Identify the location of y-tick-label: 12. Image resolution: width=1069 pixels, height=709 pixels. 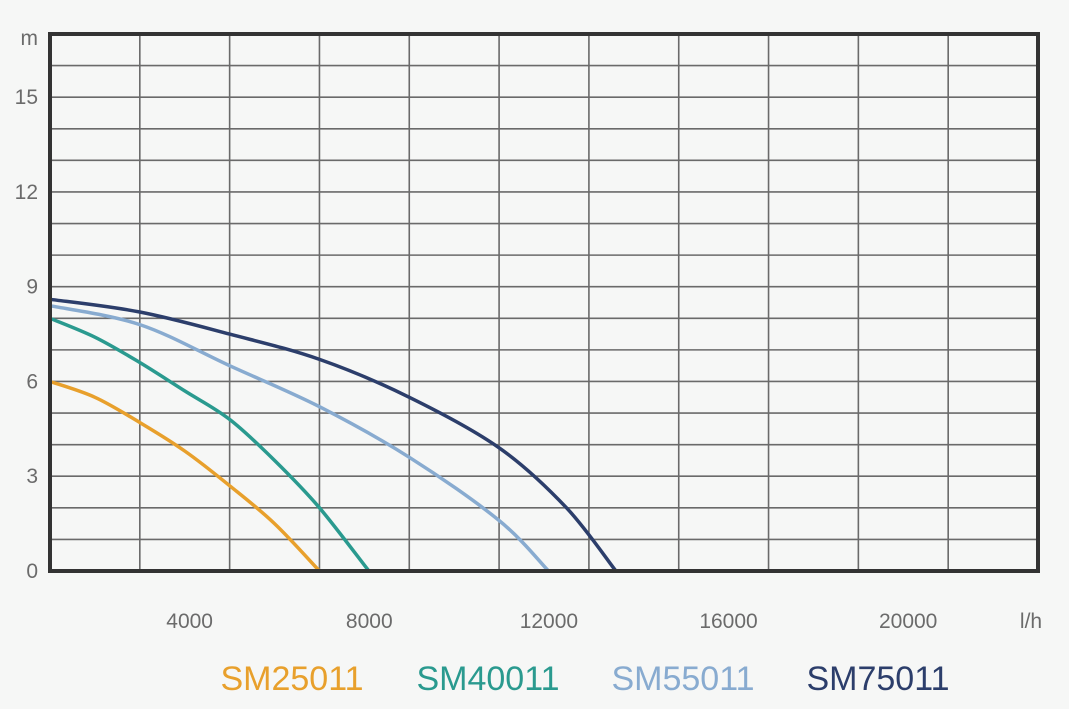
(26, 192).